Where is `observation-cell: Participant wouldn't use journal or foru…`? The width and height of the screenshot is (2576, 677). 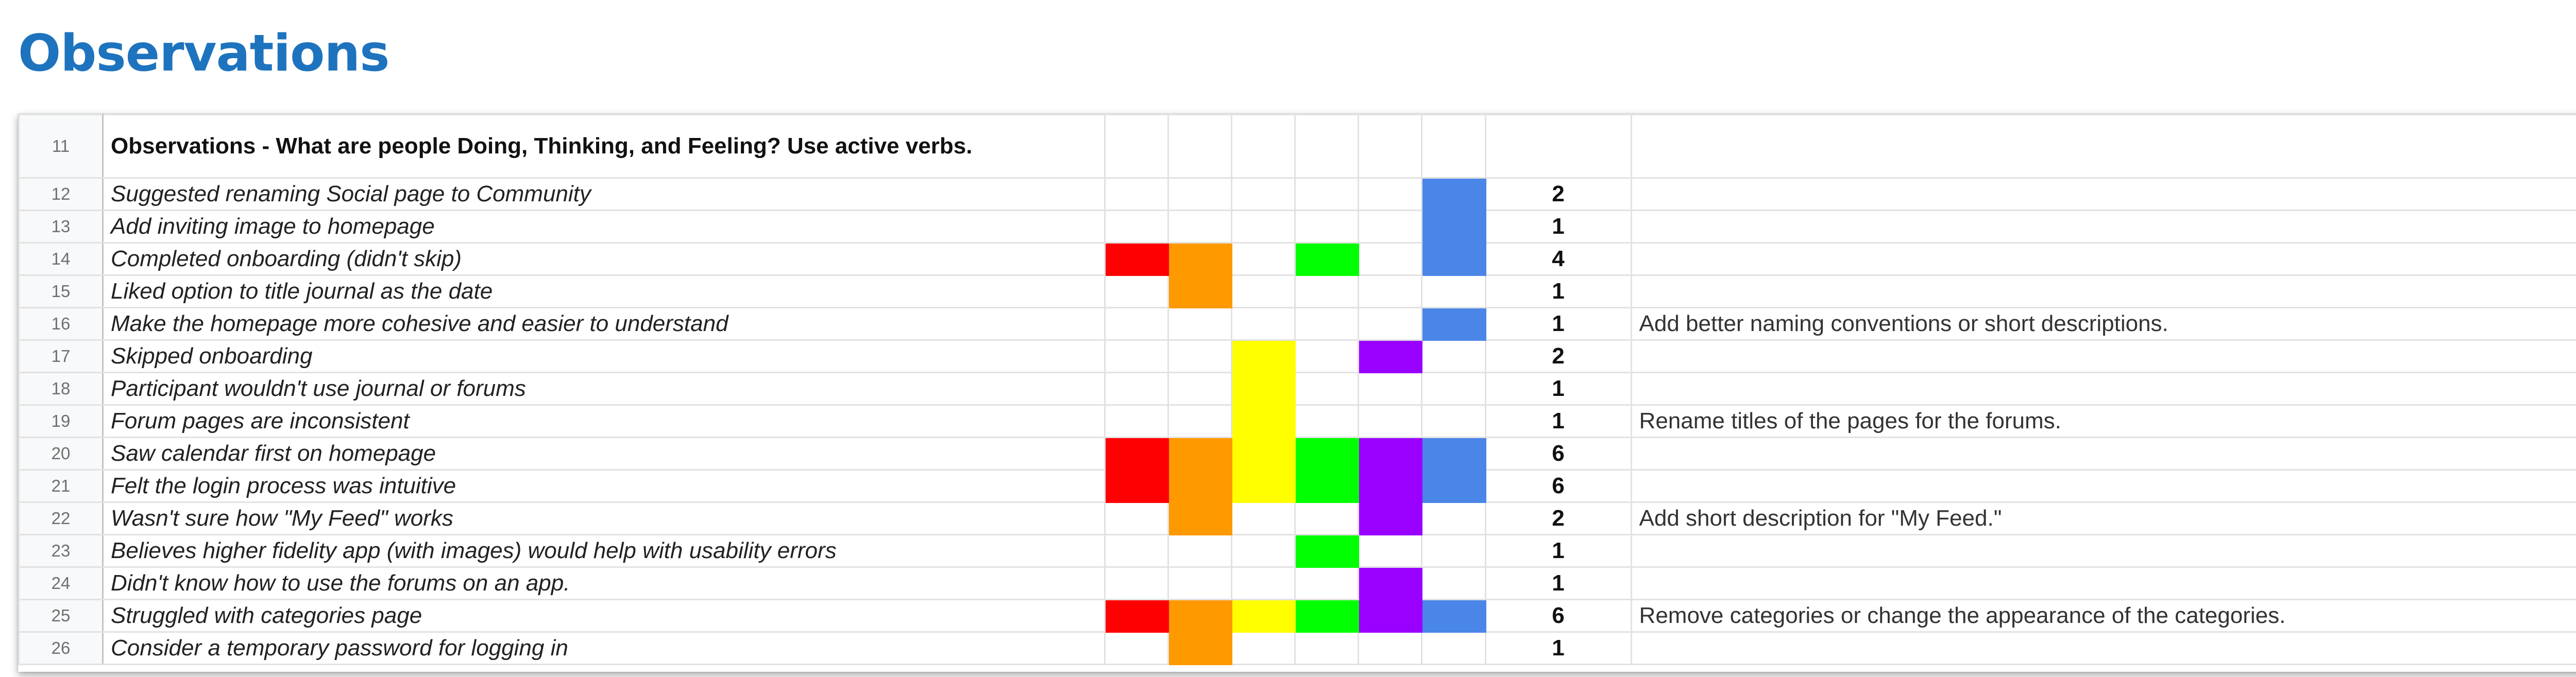 observation-cell: Participant wouldn't use journal or foru… is located at coordinates (604, 389).